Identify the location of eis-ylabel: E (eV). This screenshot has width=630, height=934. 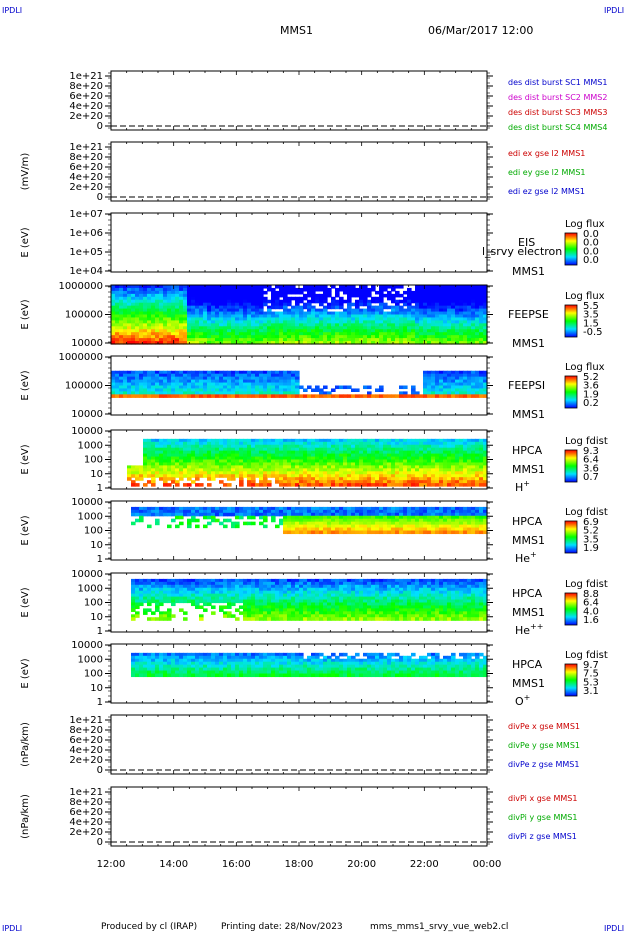
(25, 242).